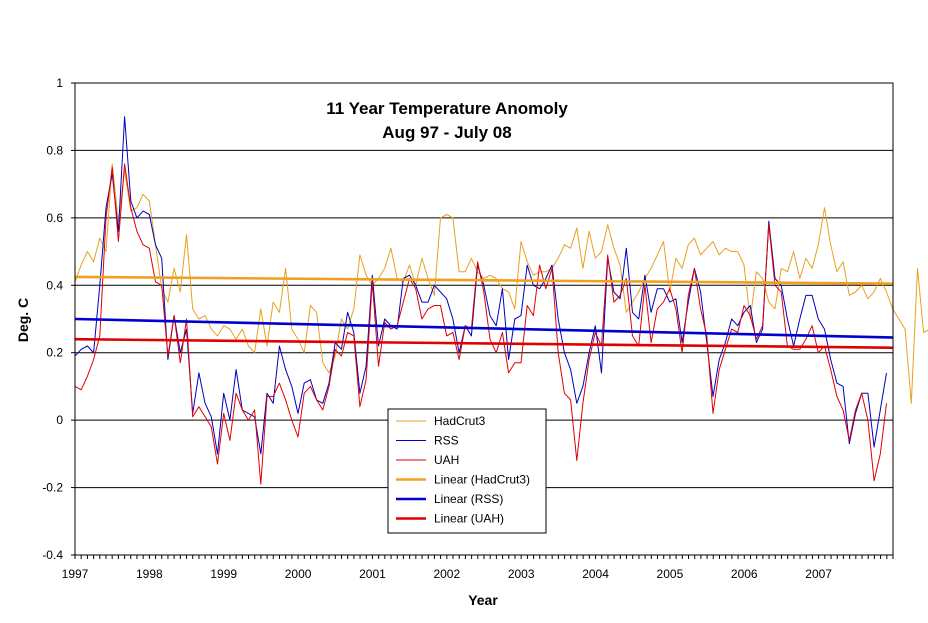  I want to click on y-tick-label: 0.2, so click(54, 353).